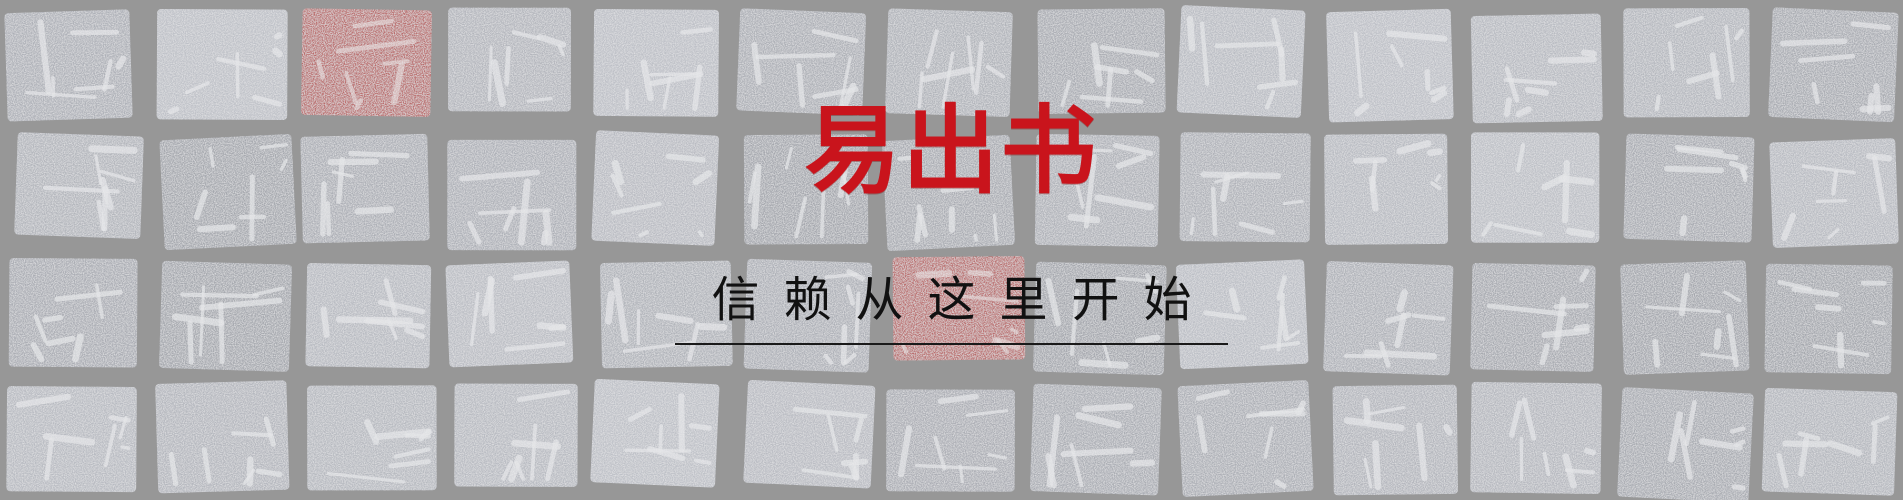 The width and height of the screenshot is (1903, 500). Describe the element at coordinates (951, 150) in the screenshot. I see `brand-title: 易出书` at that location.